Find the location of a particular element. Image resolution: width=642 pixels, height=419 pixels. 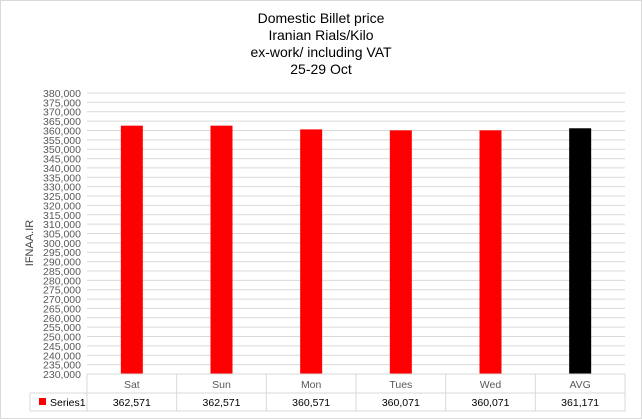

y-tick-label: 270,000 is located at coordinates (62, 300).